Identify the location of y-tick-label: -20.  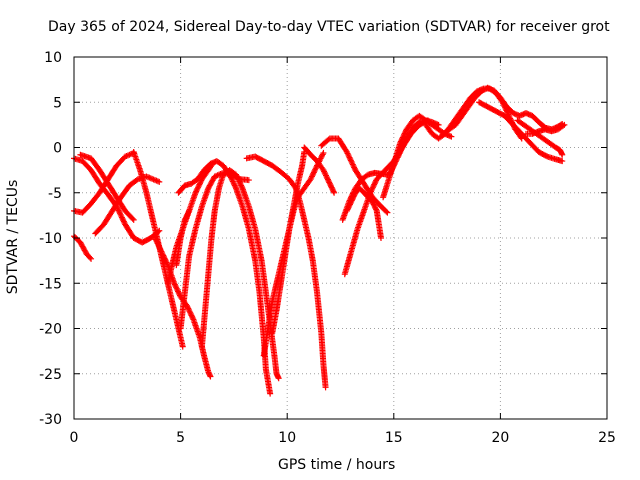
(50, 330).